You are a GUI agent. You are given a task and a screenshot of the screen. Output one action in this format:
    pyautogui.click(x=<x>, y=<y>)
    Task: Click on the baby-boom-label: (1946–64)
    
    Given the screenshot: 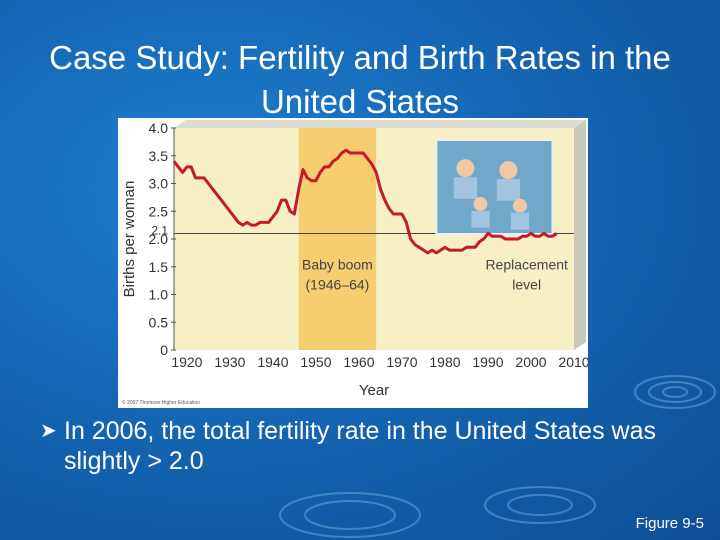 What is the action you would take?
    pyautogui.click(x=338, y=285)
    